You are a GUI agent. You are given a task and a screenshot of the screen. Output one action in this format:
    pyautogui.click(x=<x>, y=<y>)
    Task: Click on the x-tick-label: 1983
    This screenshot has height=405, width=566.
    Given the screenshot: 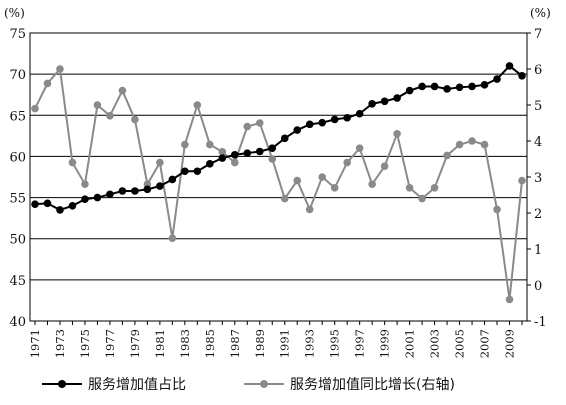 What is the action you would take?
    pyautogui.click(x=185, y=343)
    